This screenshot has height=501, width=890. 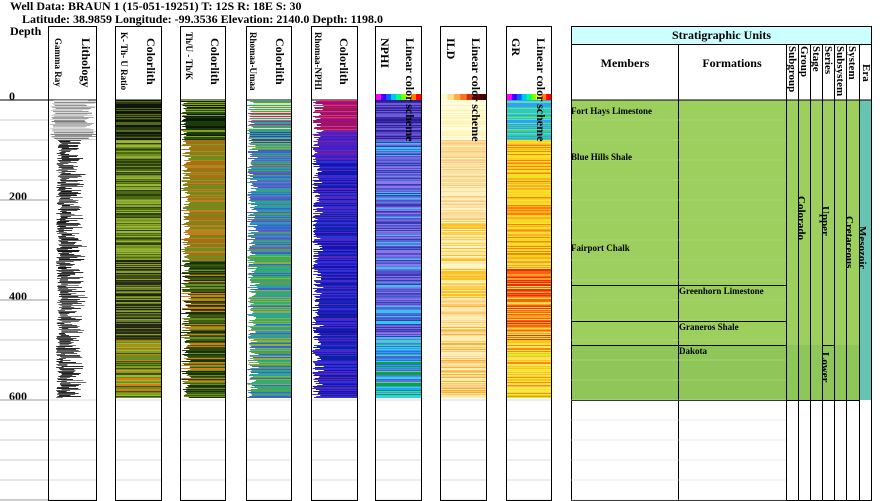 What do you see at coordinates (534, 97) in the screenshot?
I see `color-scale-swatch` at bounding box center [534, 97].